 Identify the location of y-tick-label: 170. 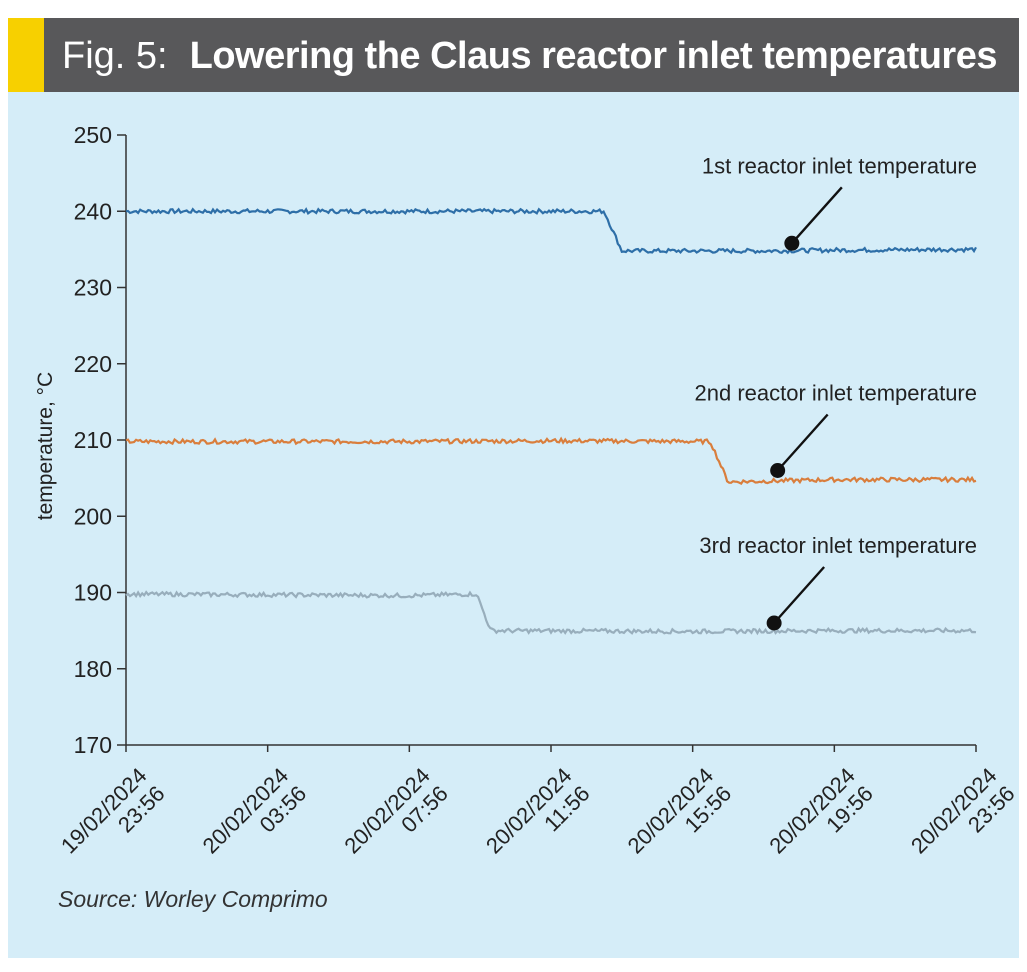
(93, 745).